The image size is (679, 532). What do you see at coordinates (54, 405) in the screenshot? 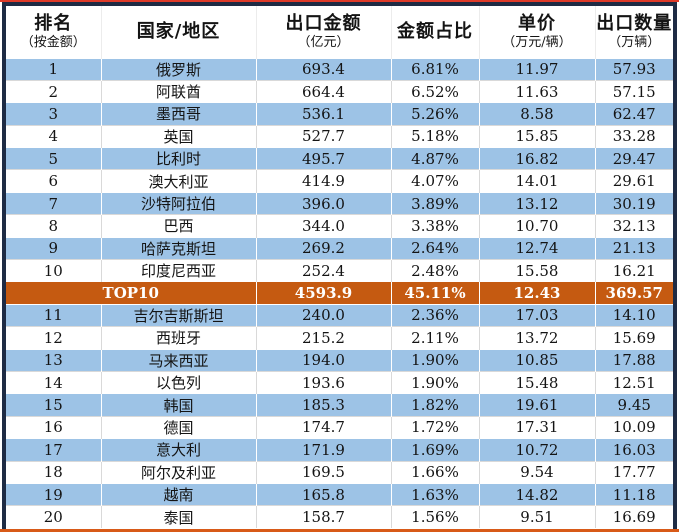
I see `cell-rank: 15` at bounding box center [54, 405].